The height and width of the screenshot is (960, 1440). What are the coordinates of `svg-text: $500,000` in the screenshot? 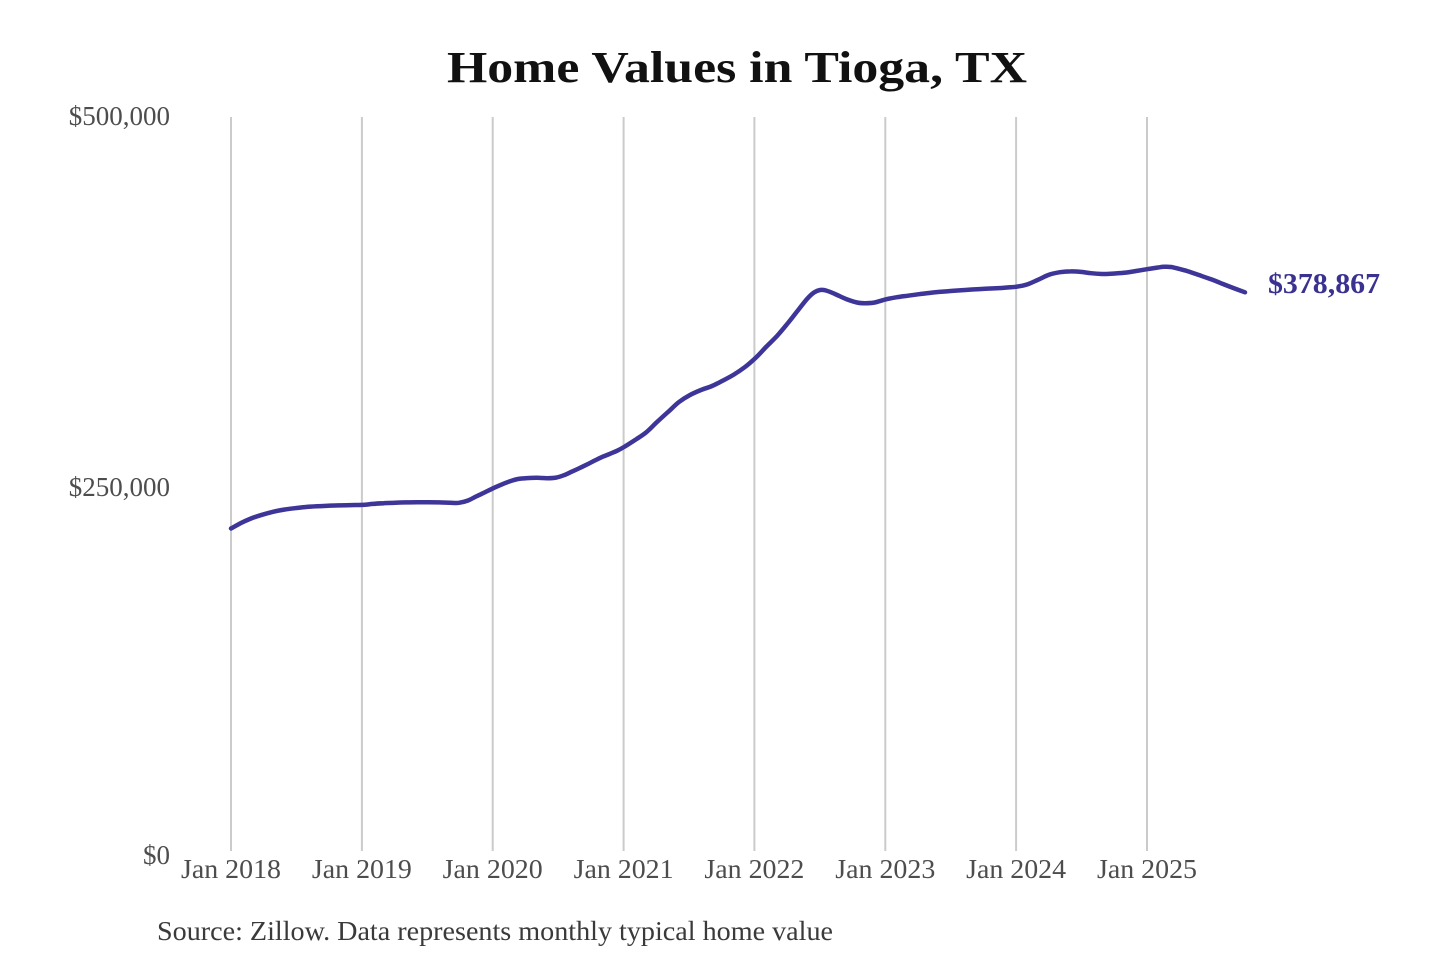 It's located at (119, 116).